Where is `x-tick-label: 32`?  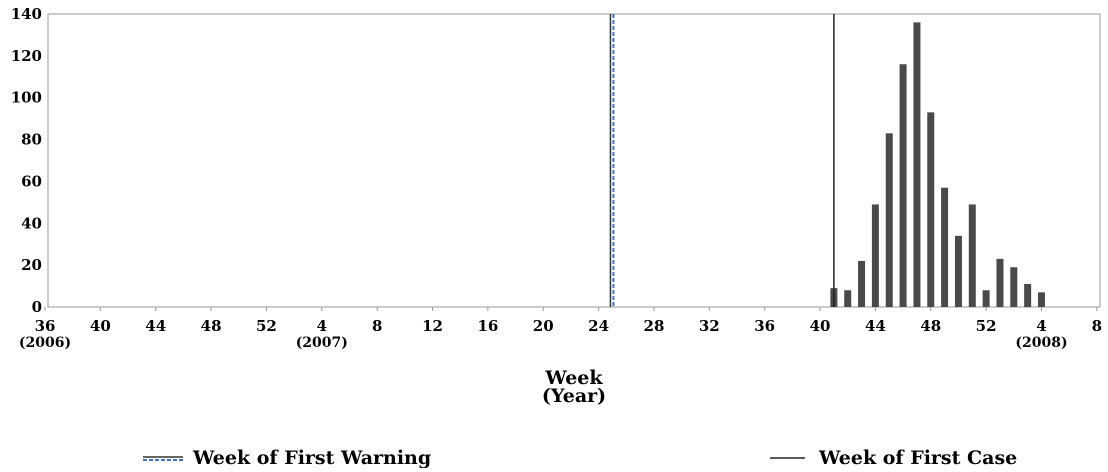 x-tick-label: 32 is located at coordinates (709, 326).